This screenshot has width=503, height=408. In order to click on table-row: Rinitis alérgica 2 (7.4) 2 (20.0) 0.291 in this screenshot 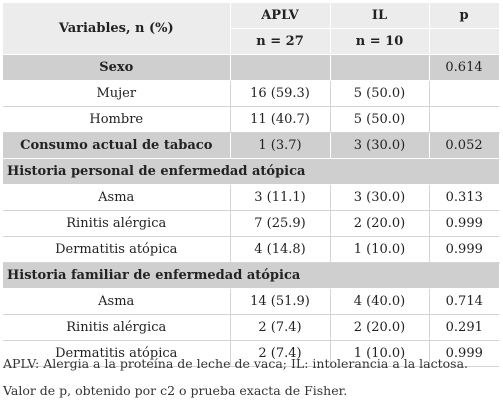, I will do `click(251, 327)`.